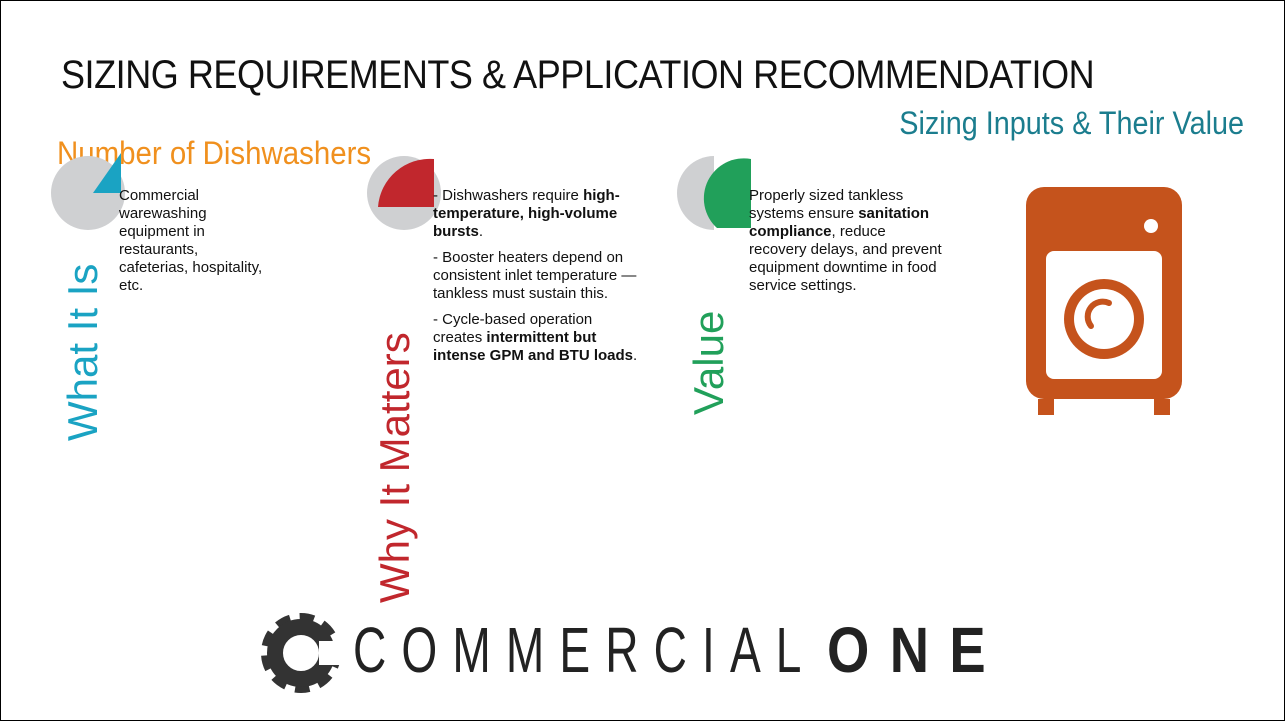 The image size is (1285, 721). Describe the element at coordinates (82, 352) in the screenshot. I see `column-label: What It Is` at that location.